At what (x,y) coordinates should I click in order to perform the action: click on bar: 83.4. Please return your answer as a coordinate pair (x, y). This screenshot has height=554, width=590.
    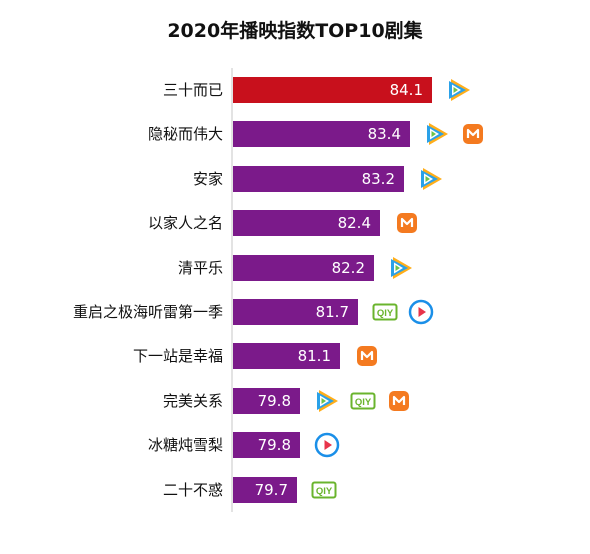
    Looking at the image, I should click on (321, 134).